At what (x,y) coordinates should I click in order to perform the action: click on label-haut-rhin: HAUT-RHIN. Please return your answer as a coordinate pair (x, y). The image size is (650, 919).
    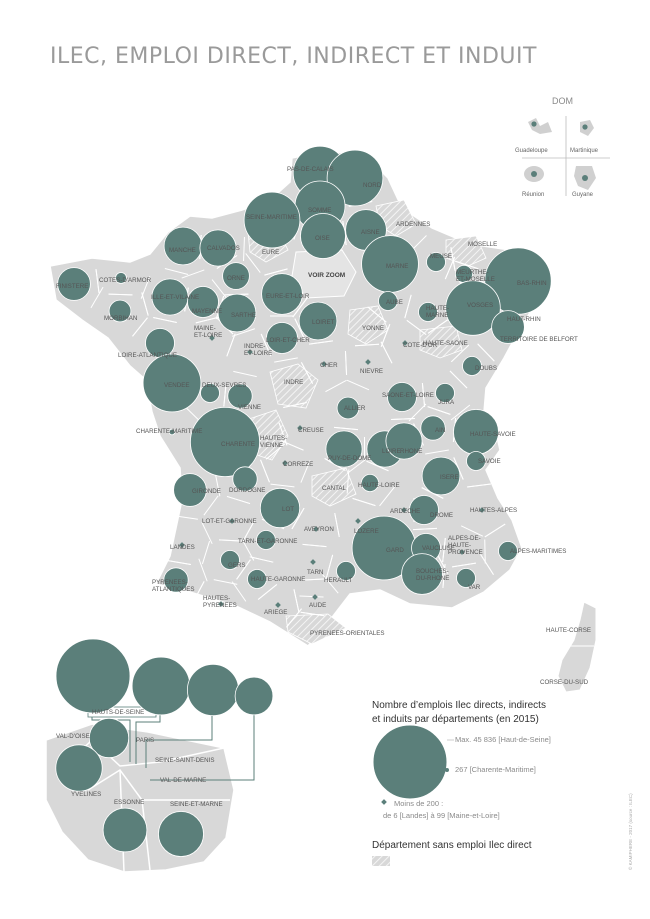
    Looking at the image, I should click on (524, 319).